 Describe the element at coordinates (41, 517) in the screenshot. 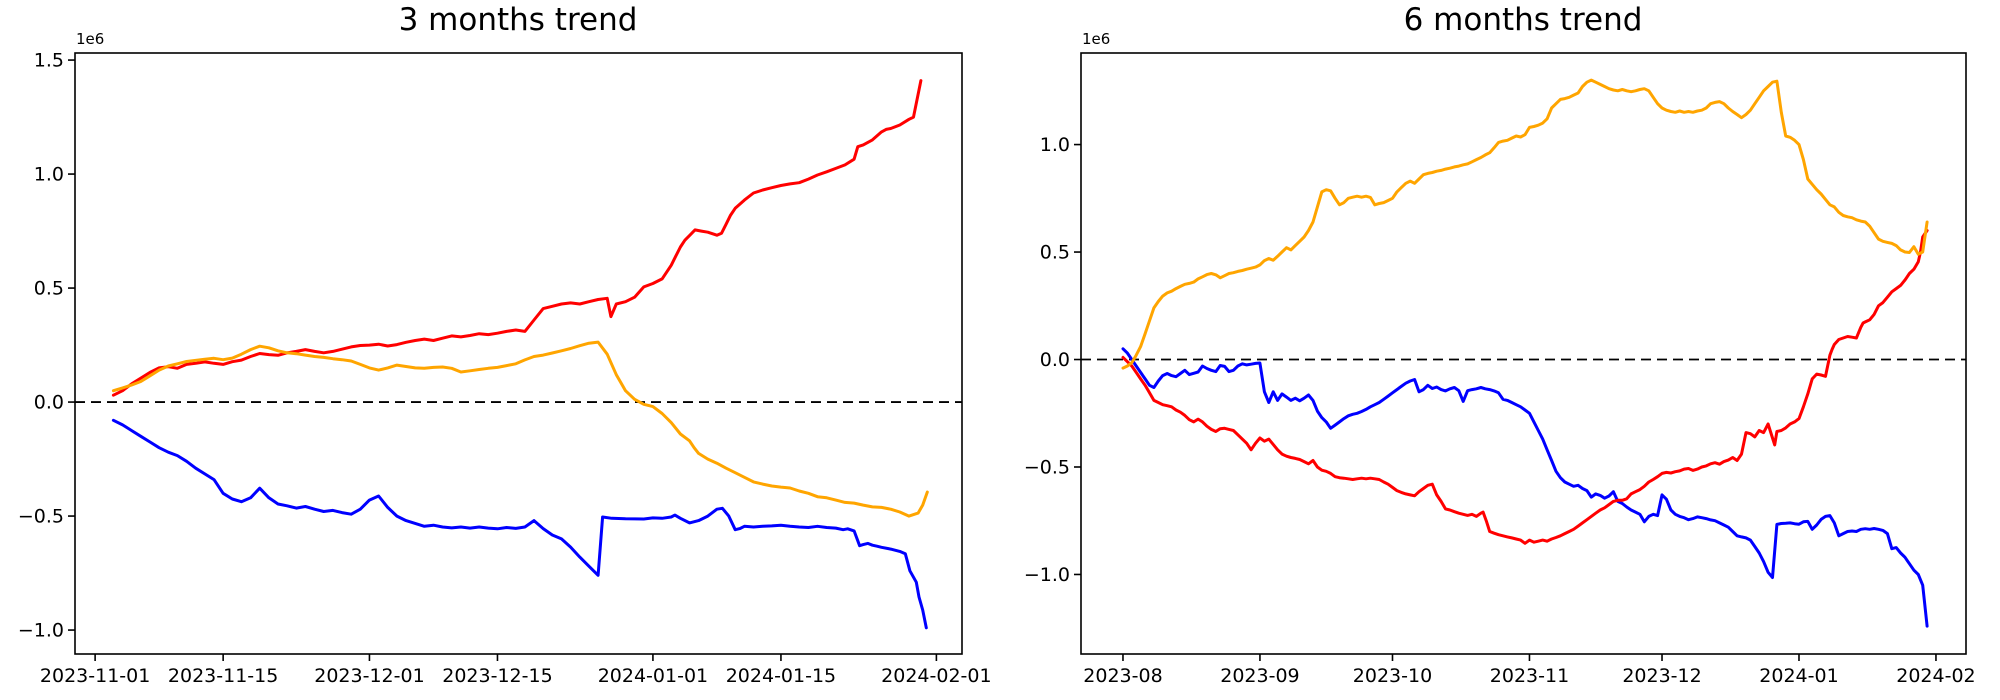

I see `y-tick-label-left: −0.5` at that location.